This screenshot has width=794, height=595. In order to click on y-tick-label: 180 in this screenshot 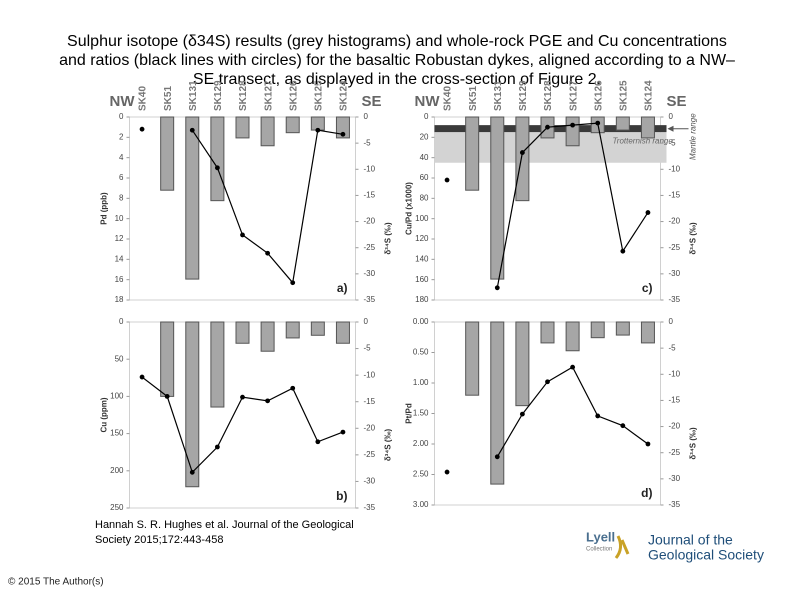, I will do `click(422, 299)`.